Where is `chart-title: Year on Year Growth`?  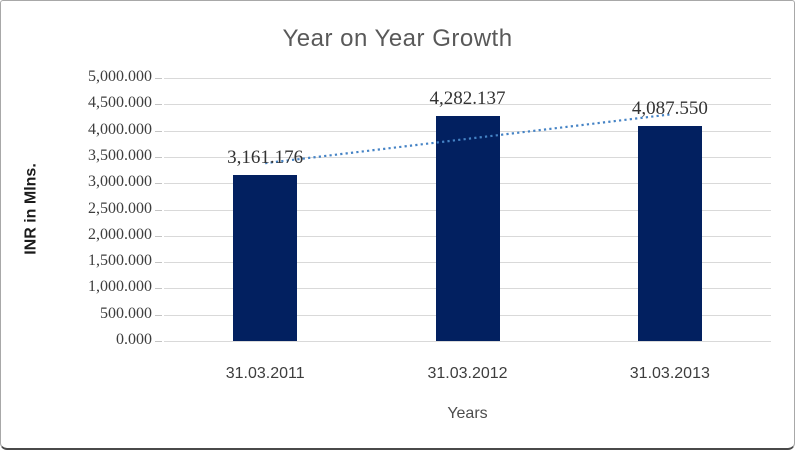 chart-title: Year on Year Growth is located at coordinates (397, 38).